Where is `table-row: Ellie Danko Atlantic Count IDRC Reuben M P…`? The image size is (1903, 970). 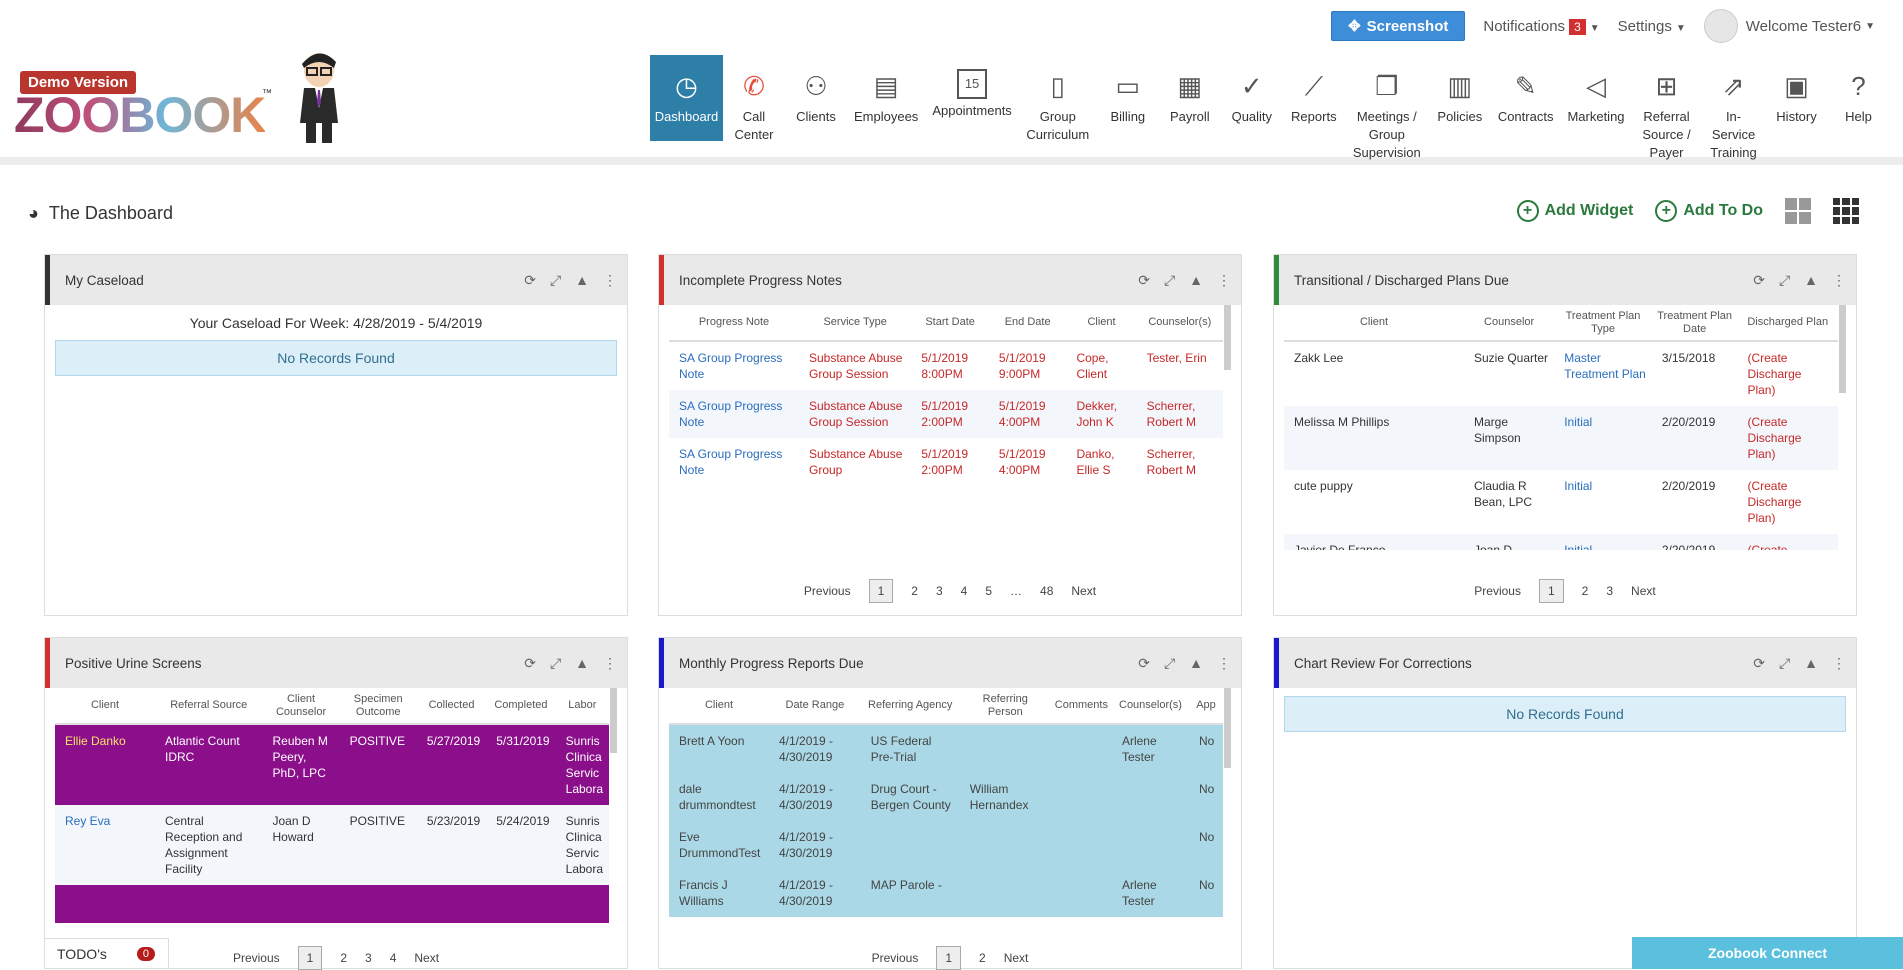 table-row: Ellie Danko Atlantic Count IDRC Reuben M P… is located at coordinates (332, 764).